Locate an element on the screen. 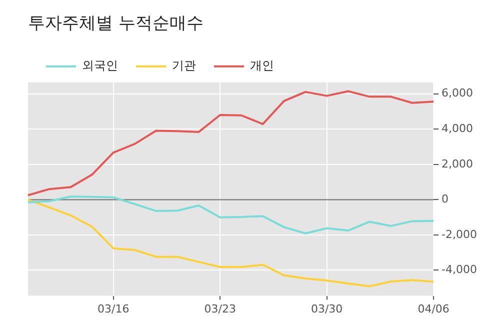 Image resolution: width=500 pixels, height=323 pixels. x-tick-label: 04/06 is located at coordinates (434, 309).